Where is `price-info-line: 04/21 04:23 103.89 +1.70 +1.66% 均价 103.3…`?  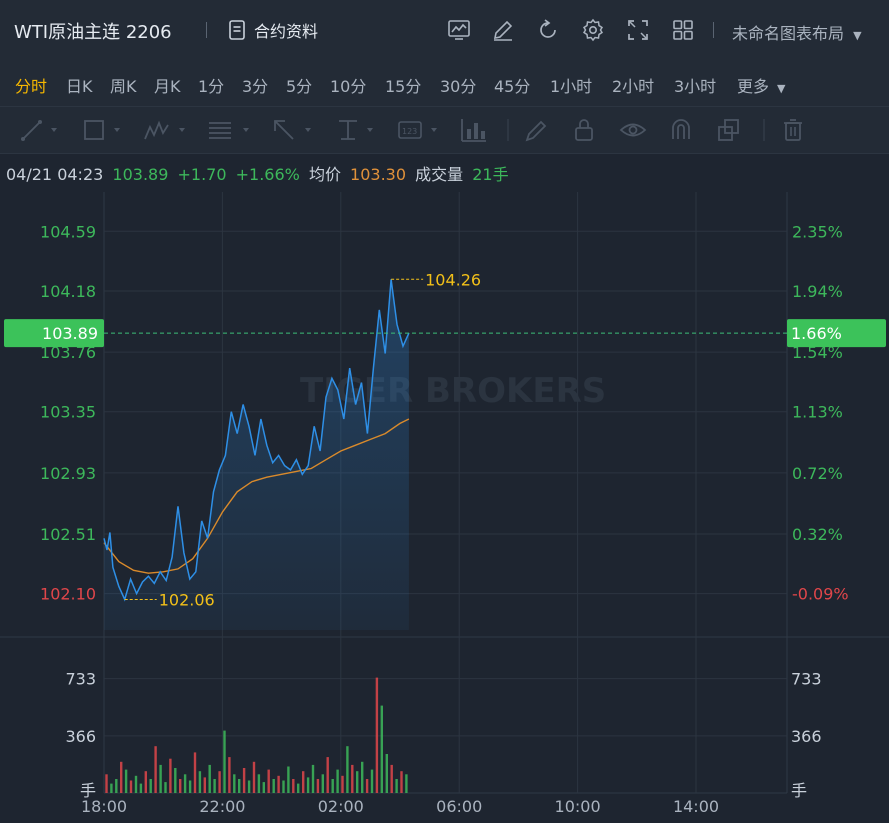 price-info-line: 04/21 04:23 103.89 +1.70 +1.66% 均价 103.3… is located at coordinates (259, 173).